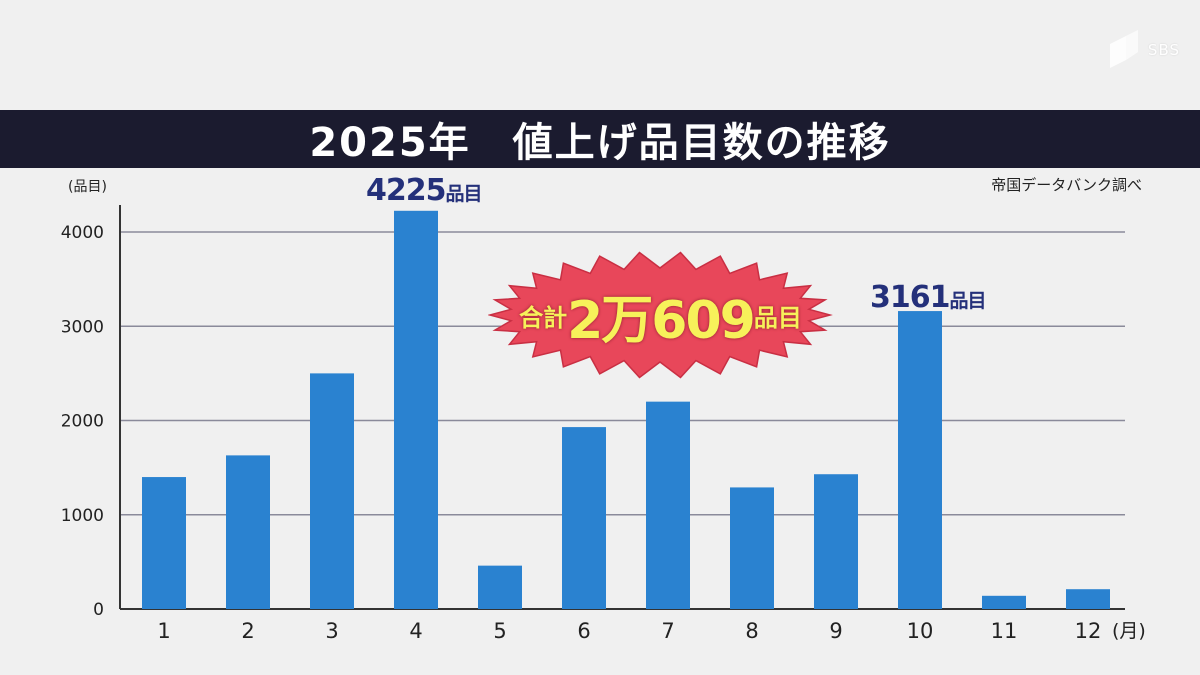 The height and width of the screenshot is (675, 1200). Describe the element at coordinates (82, 422) in the screenshot. I see `y-tick-label: 2000` at that location.